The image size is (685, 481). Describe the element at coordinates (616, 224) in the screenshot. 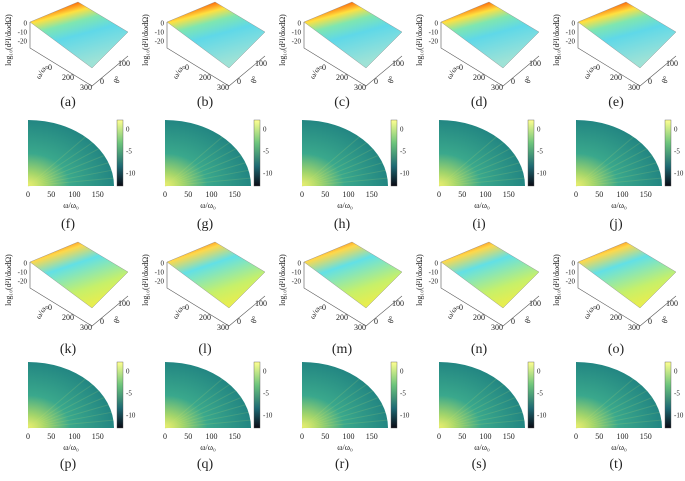

I see `panel-label: (j)` at that location.